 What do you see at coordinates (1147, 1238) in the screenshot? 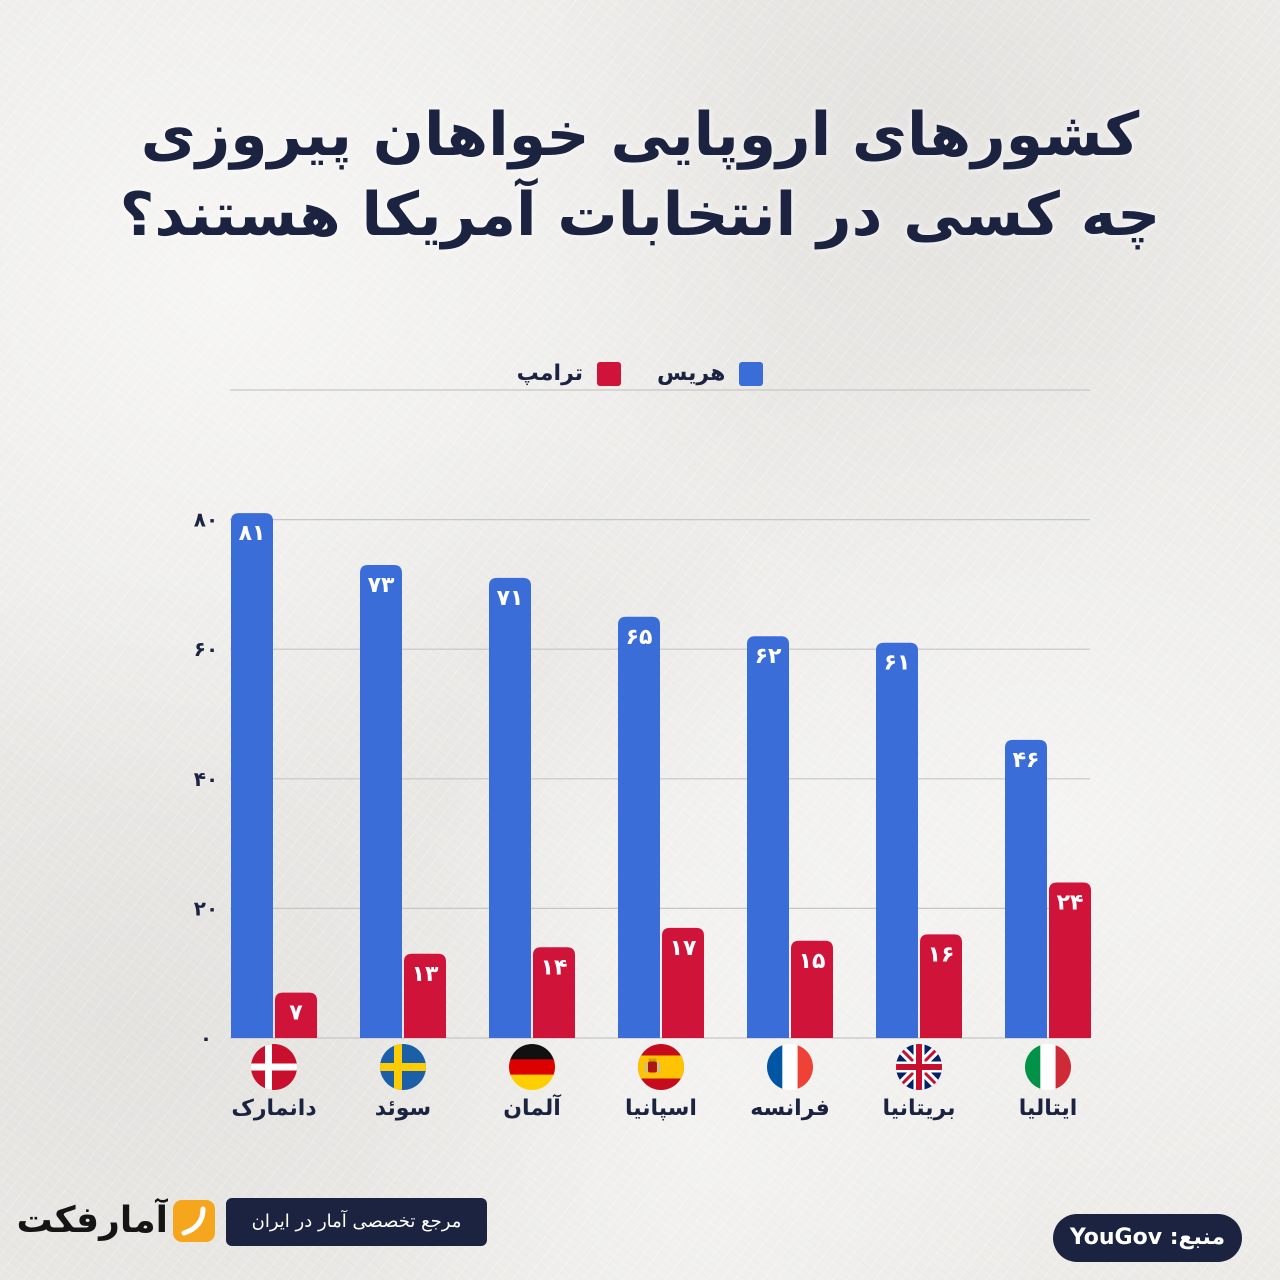
I see `source-badge: منبع: YouGov` at bounding box center [1147, 1238].